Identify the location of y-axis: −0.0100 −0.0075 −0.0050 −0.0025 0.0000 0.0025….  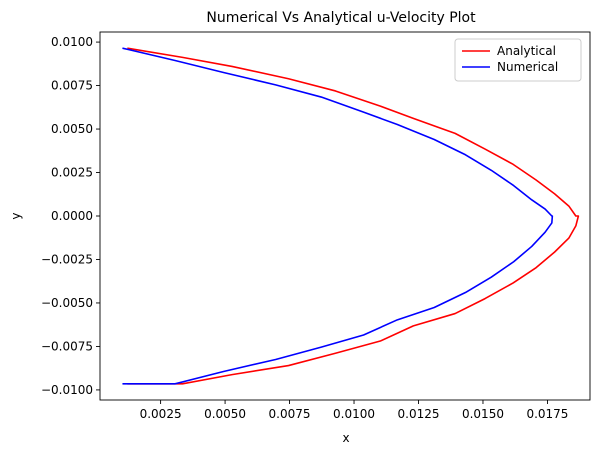
(70, 216).